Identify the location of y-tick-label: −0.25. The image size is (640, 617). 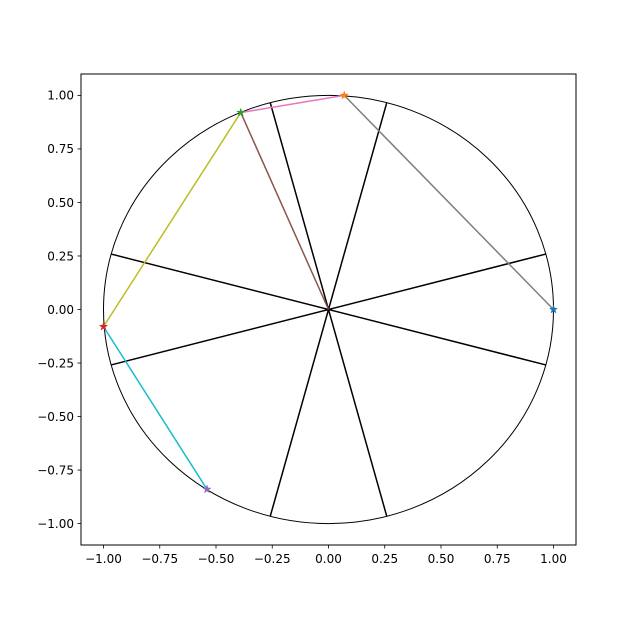
(55, 363).